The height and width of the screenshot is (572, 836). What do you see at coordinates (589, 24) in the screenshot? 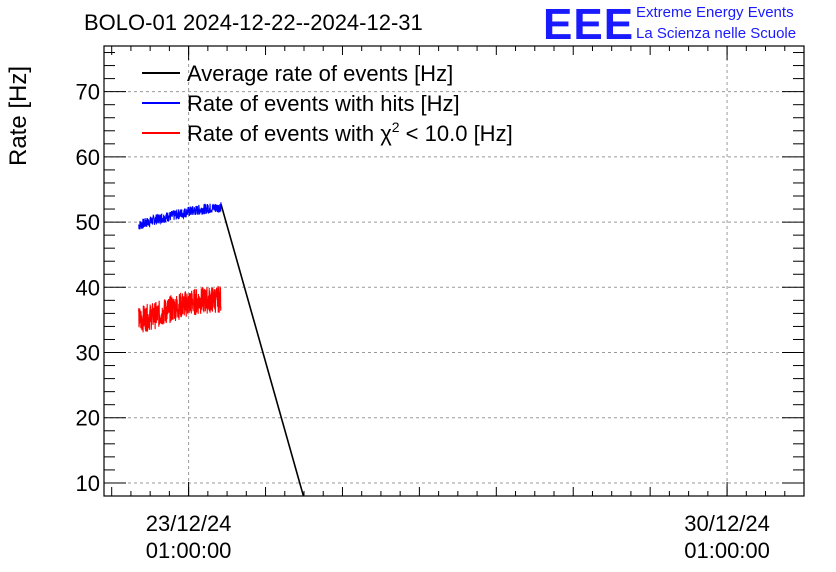
I see `eee-logo: EEE` at bounding box center [589, 24].